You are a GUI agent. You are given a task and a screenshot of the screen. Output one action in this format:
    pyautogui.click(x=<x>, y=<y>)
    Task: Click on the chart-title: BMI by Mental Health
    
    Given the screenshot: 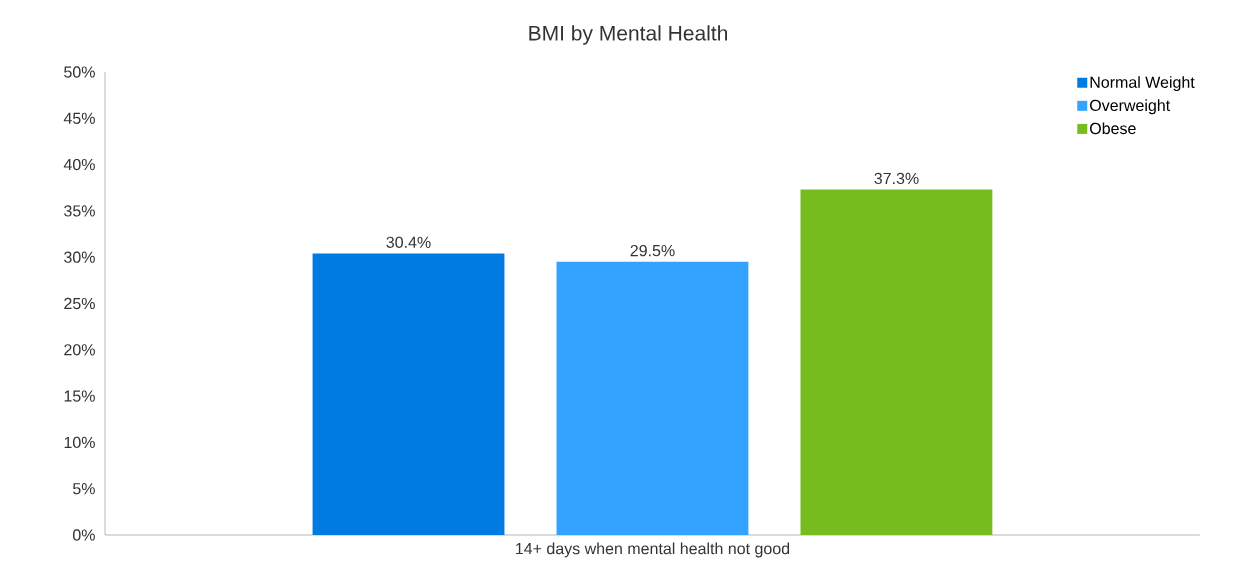 What is the action you would take?
    pyautogui.click(x=628, y=35)
    